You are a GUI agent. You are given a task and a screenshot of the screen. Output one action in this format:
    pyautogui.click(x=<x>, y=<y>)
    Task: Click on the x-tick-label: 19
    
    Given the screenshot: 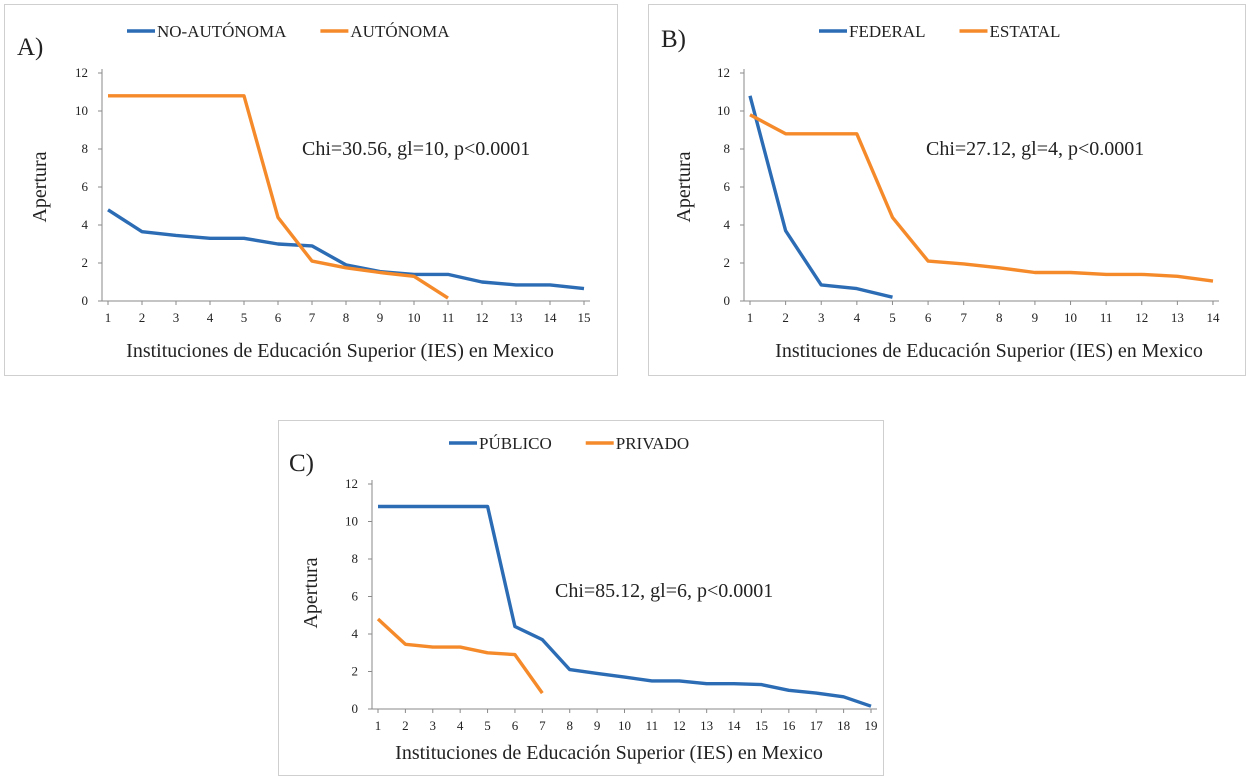 What is the action you would take?
    pyautogui.click(x=871, y=725)
    